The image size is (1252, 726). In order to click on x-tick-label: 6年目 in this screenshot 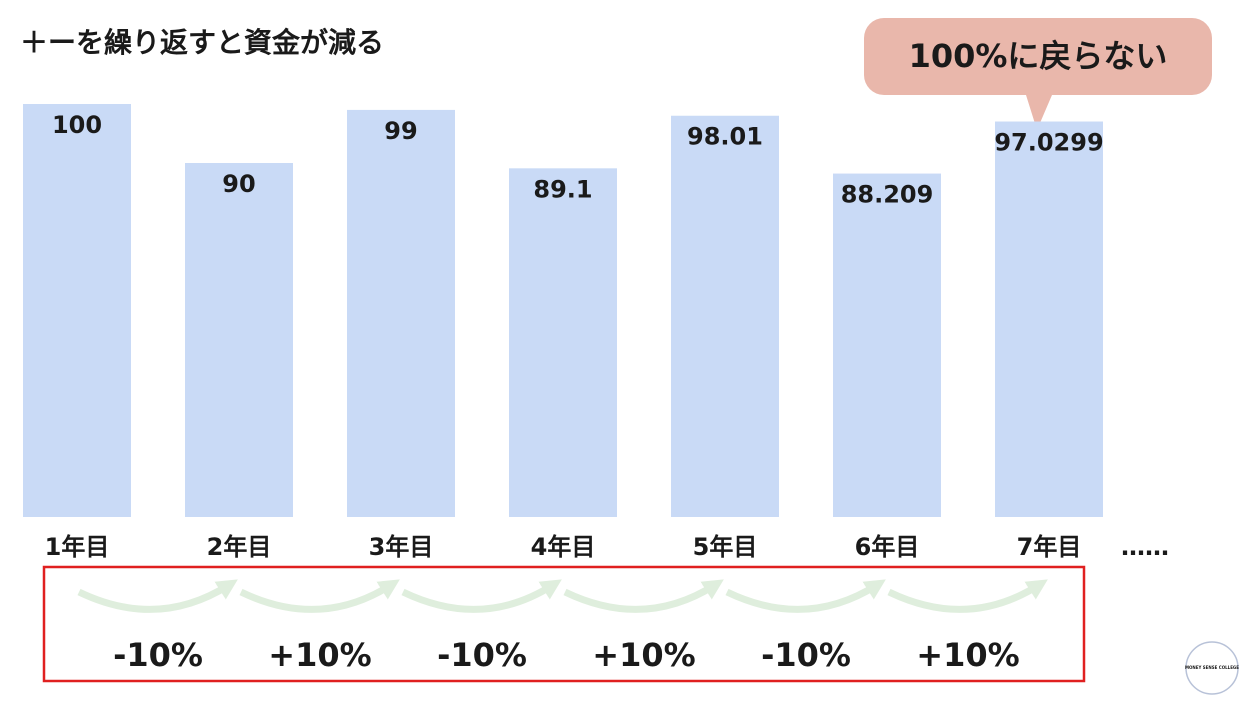, I will do `click(887, 547)`.